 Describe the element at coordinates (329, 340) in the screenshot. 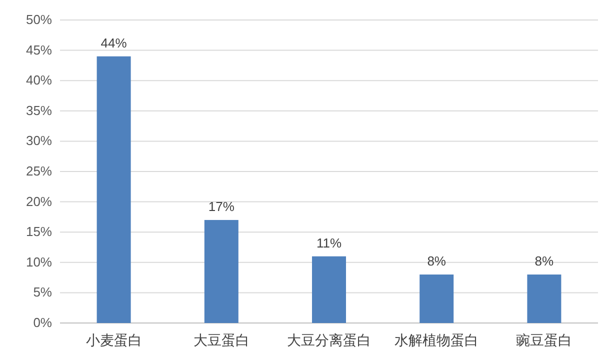

I see `x-tick-label: 大豆分离蛋白` at that location.